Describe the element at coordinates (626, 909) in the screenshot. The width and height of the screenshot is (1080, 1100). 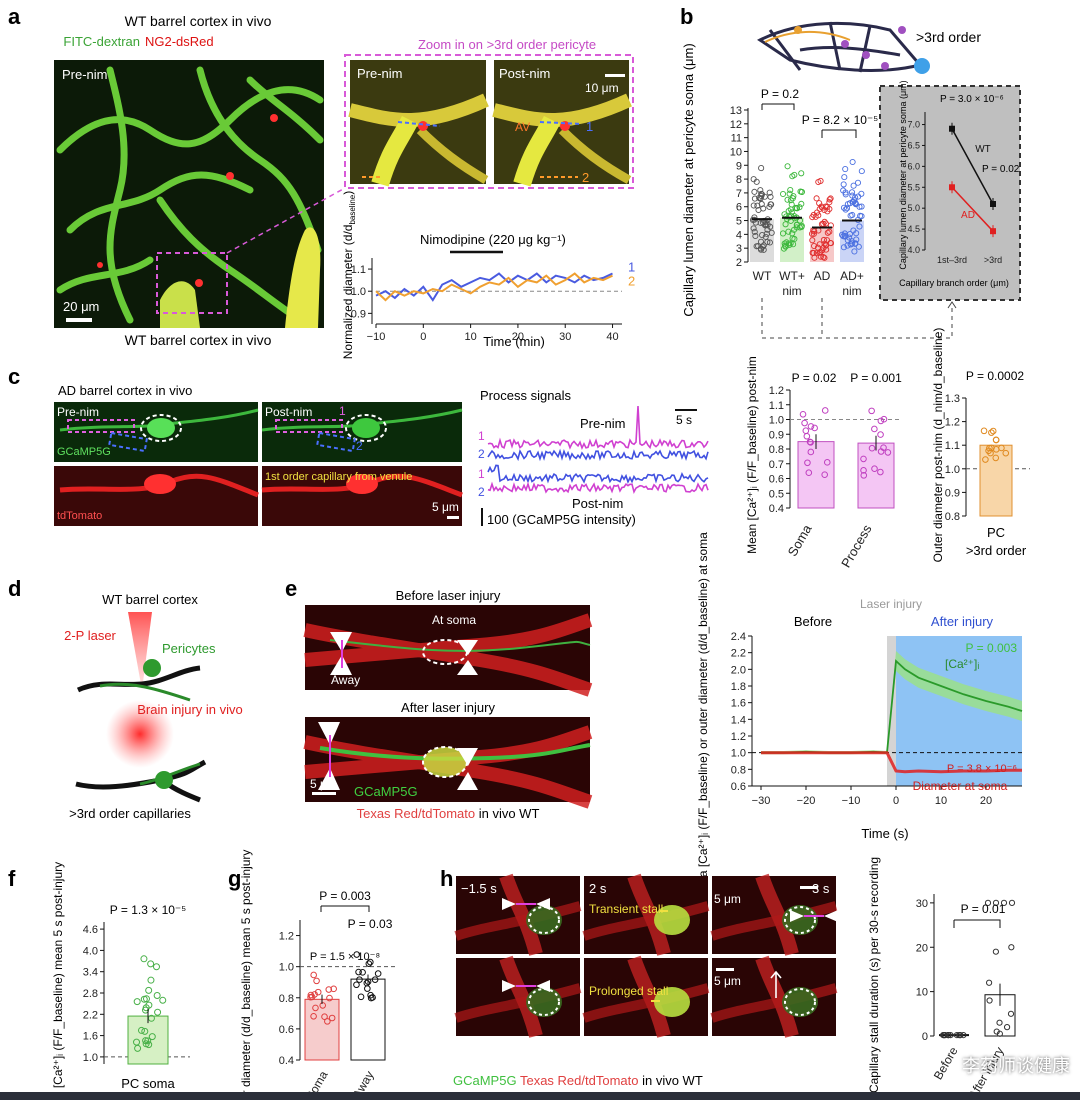
I see `h-transient: Transient stall` at that location.